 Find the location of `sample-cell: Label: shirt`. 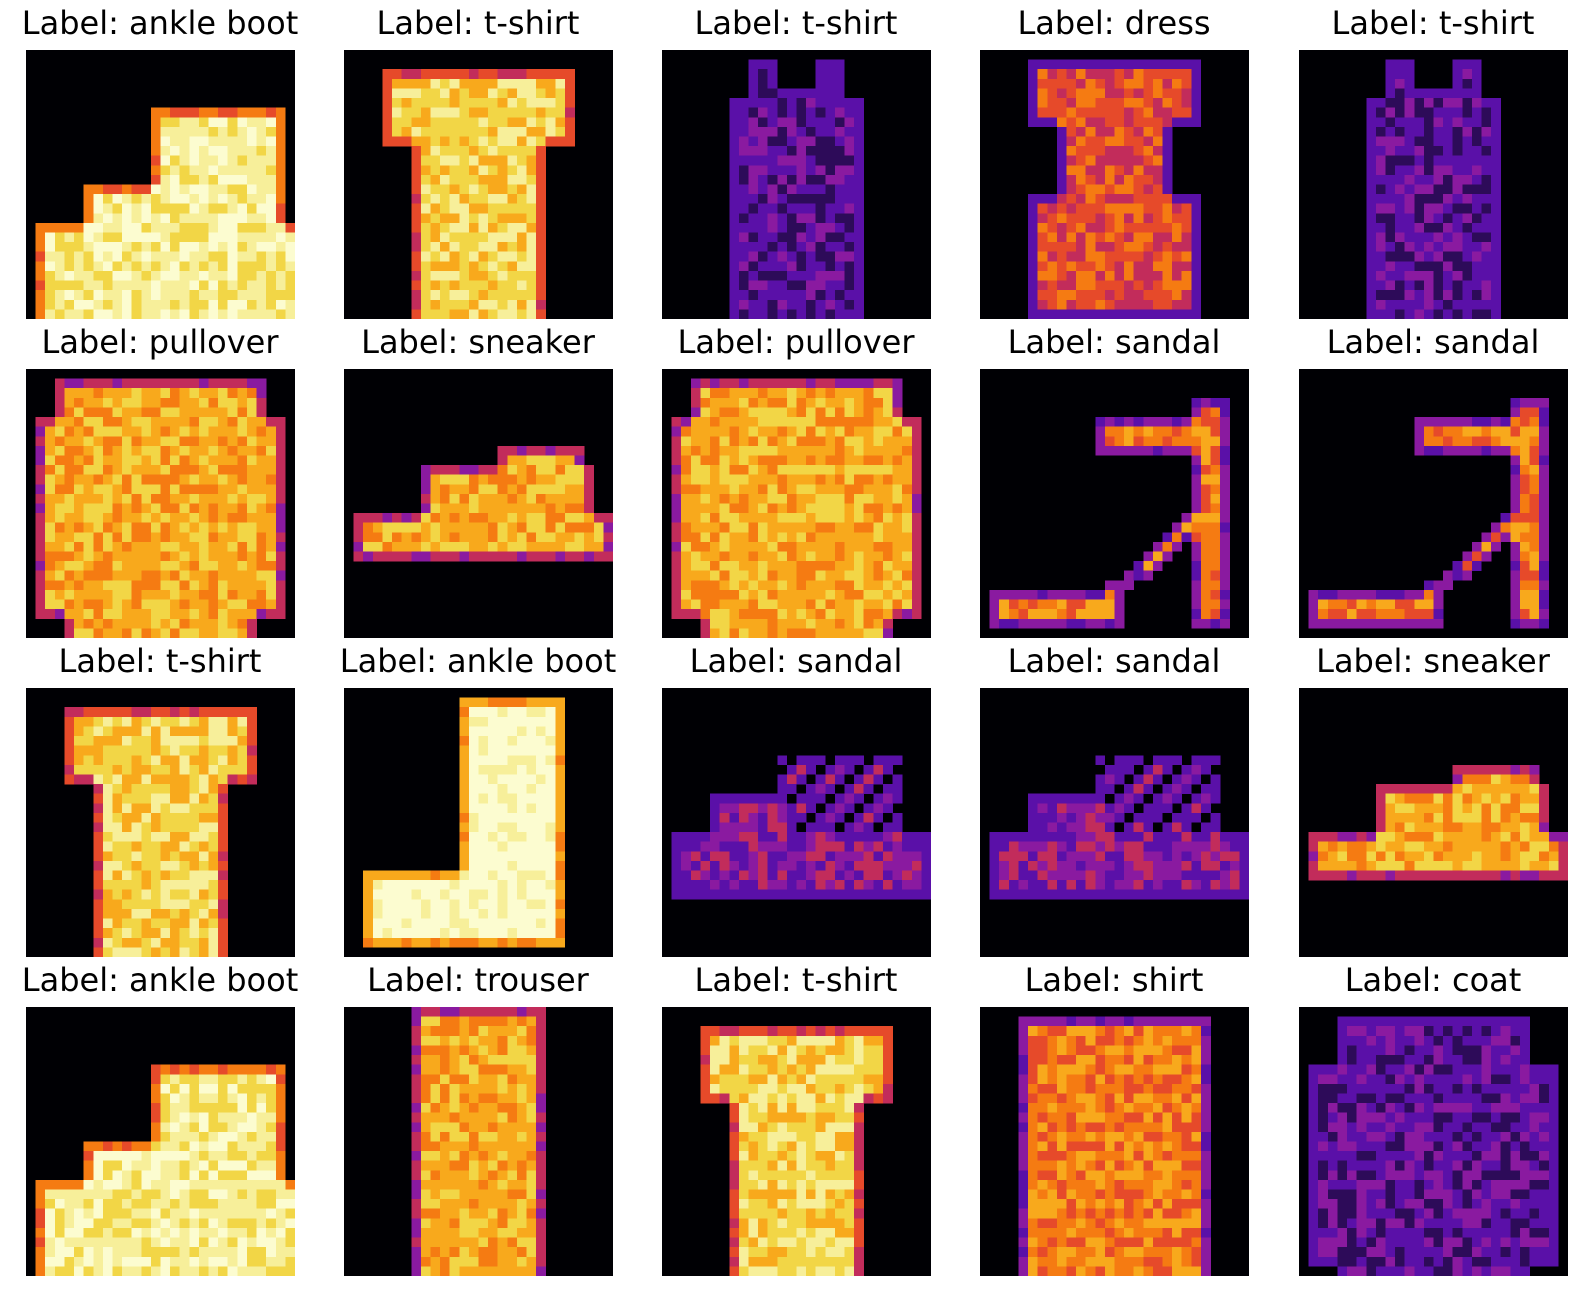

sample-cell: Label: shirt is located at coordinates (1114, 1119).